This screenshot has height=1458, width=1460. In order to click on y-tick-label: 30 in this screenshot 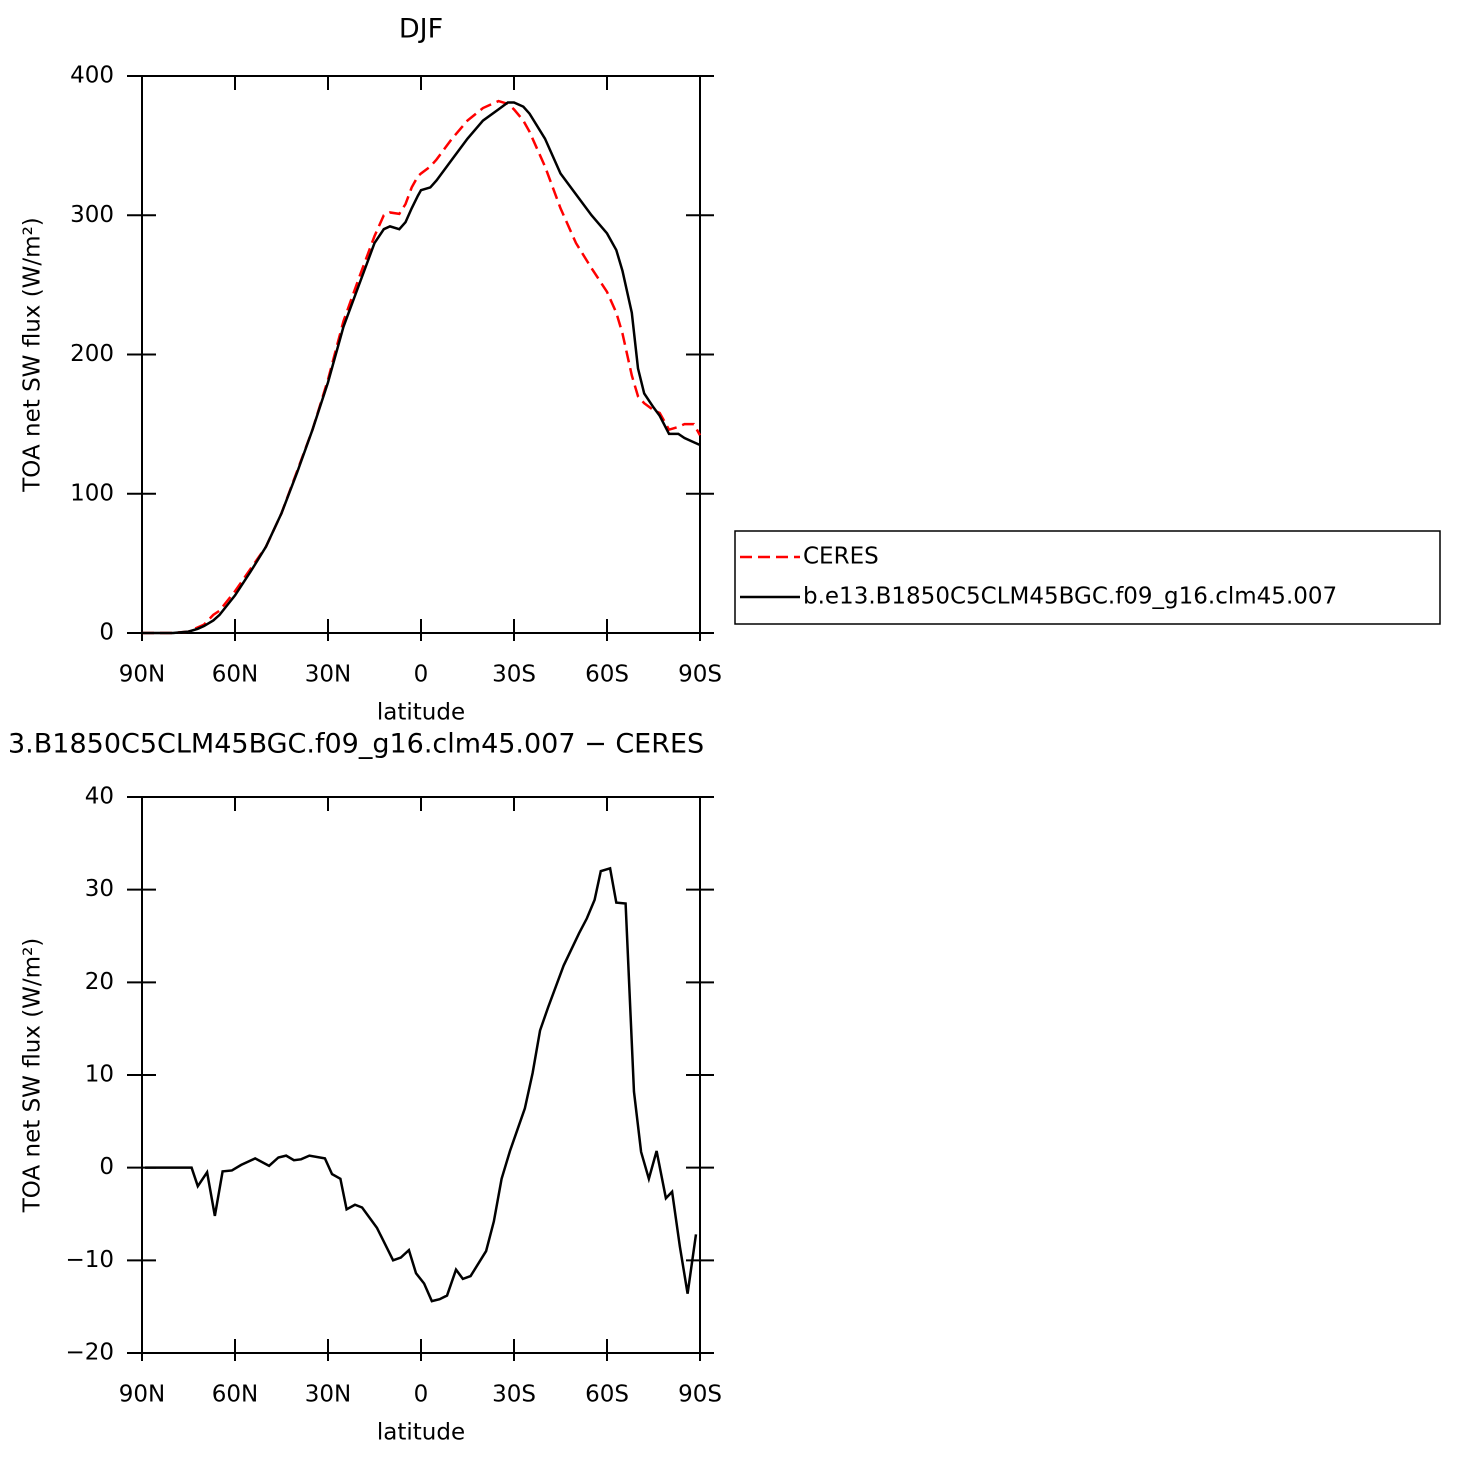, I will do `click(99, 889)`.